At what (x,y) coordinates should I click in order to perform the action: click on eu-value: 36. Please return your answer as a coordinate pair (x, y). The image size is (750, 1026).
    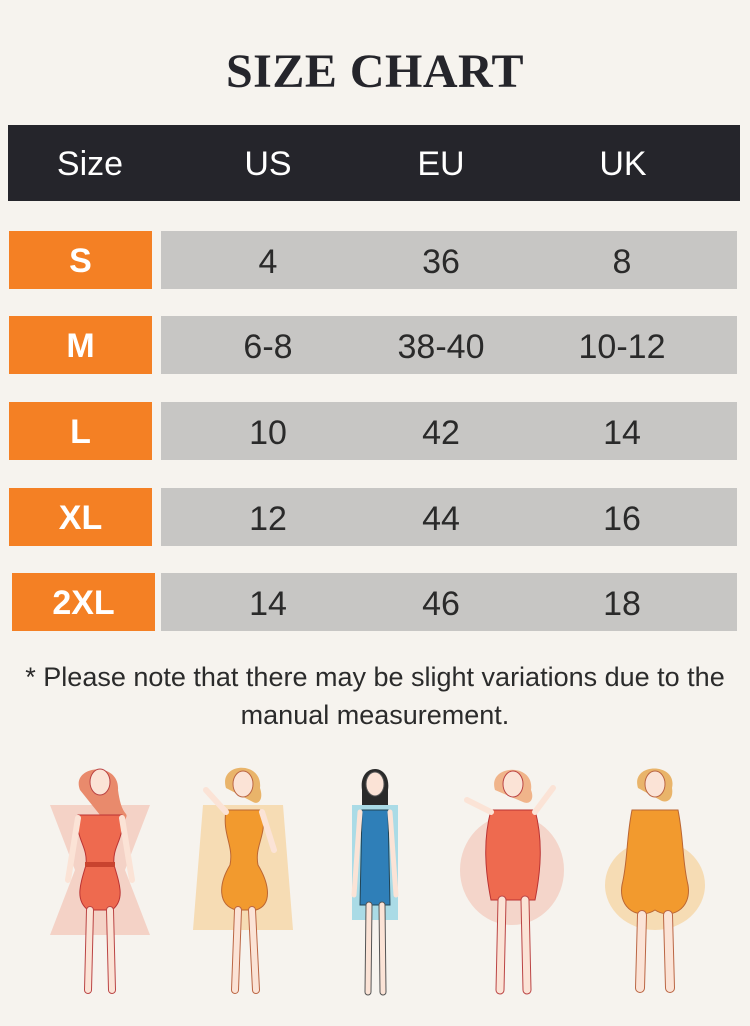
    Looking at the image, I should click on (441, 262).